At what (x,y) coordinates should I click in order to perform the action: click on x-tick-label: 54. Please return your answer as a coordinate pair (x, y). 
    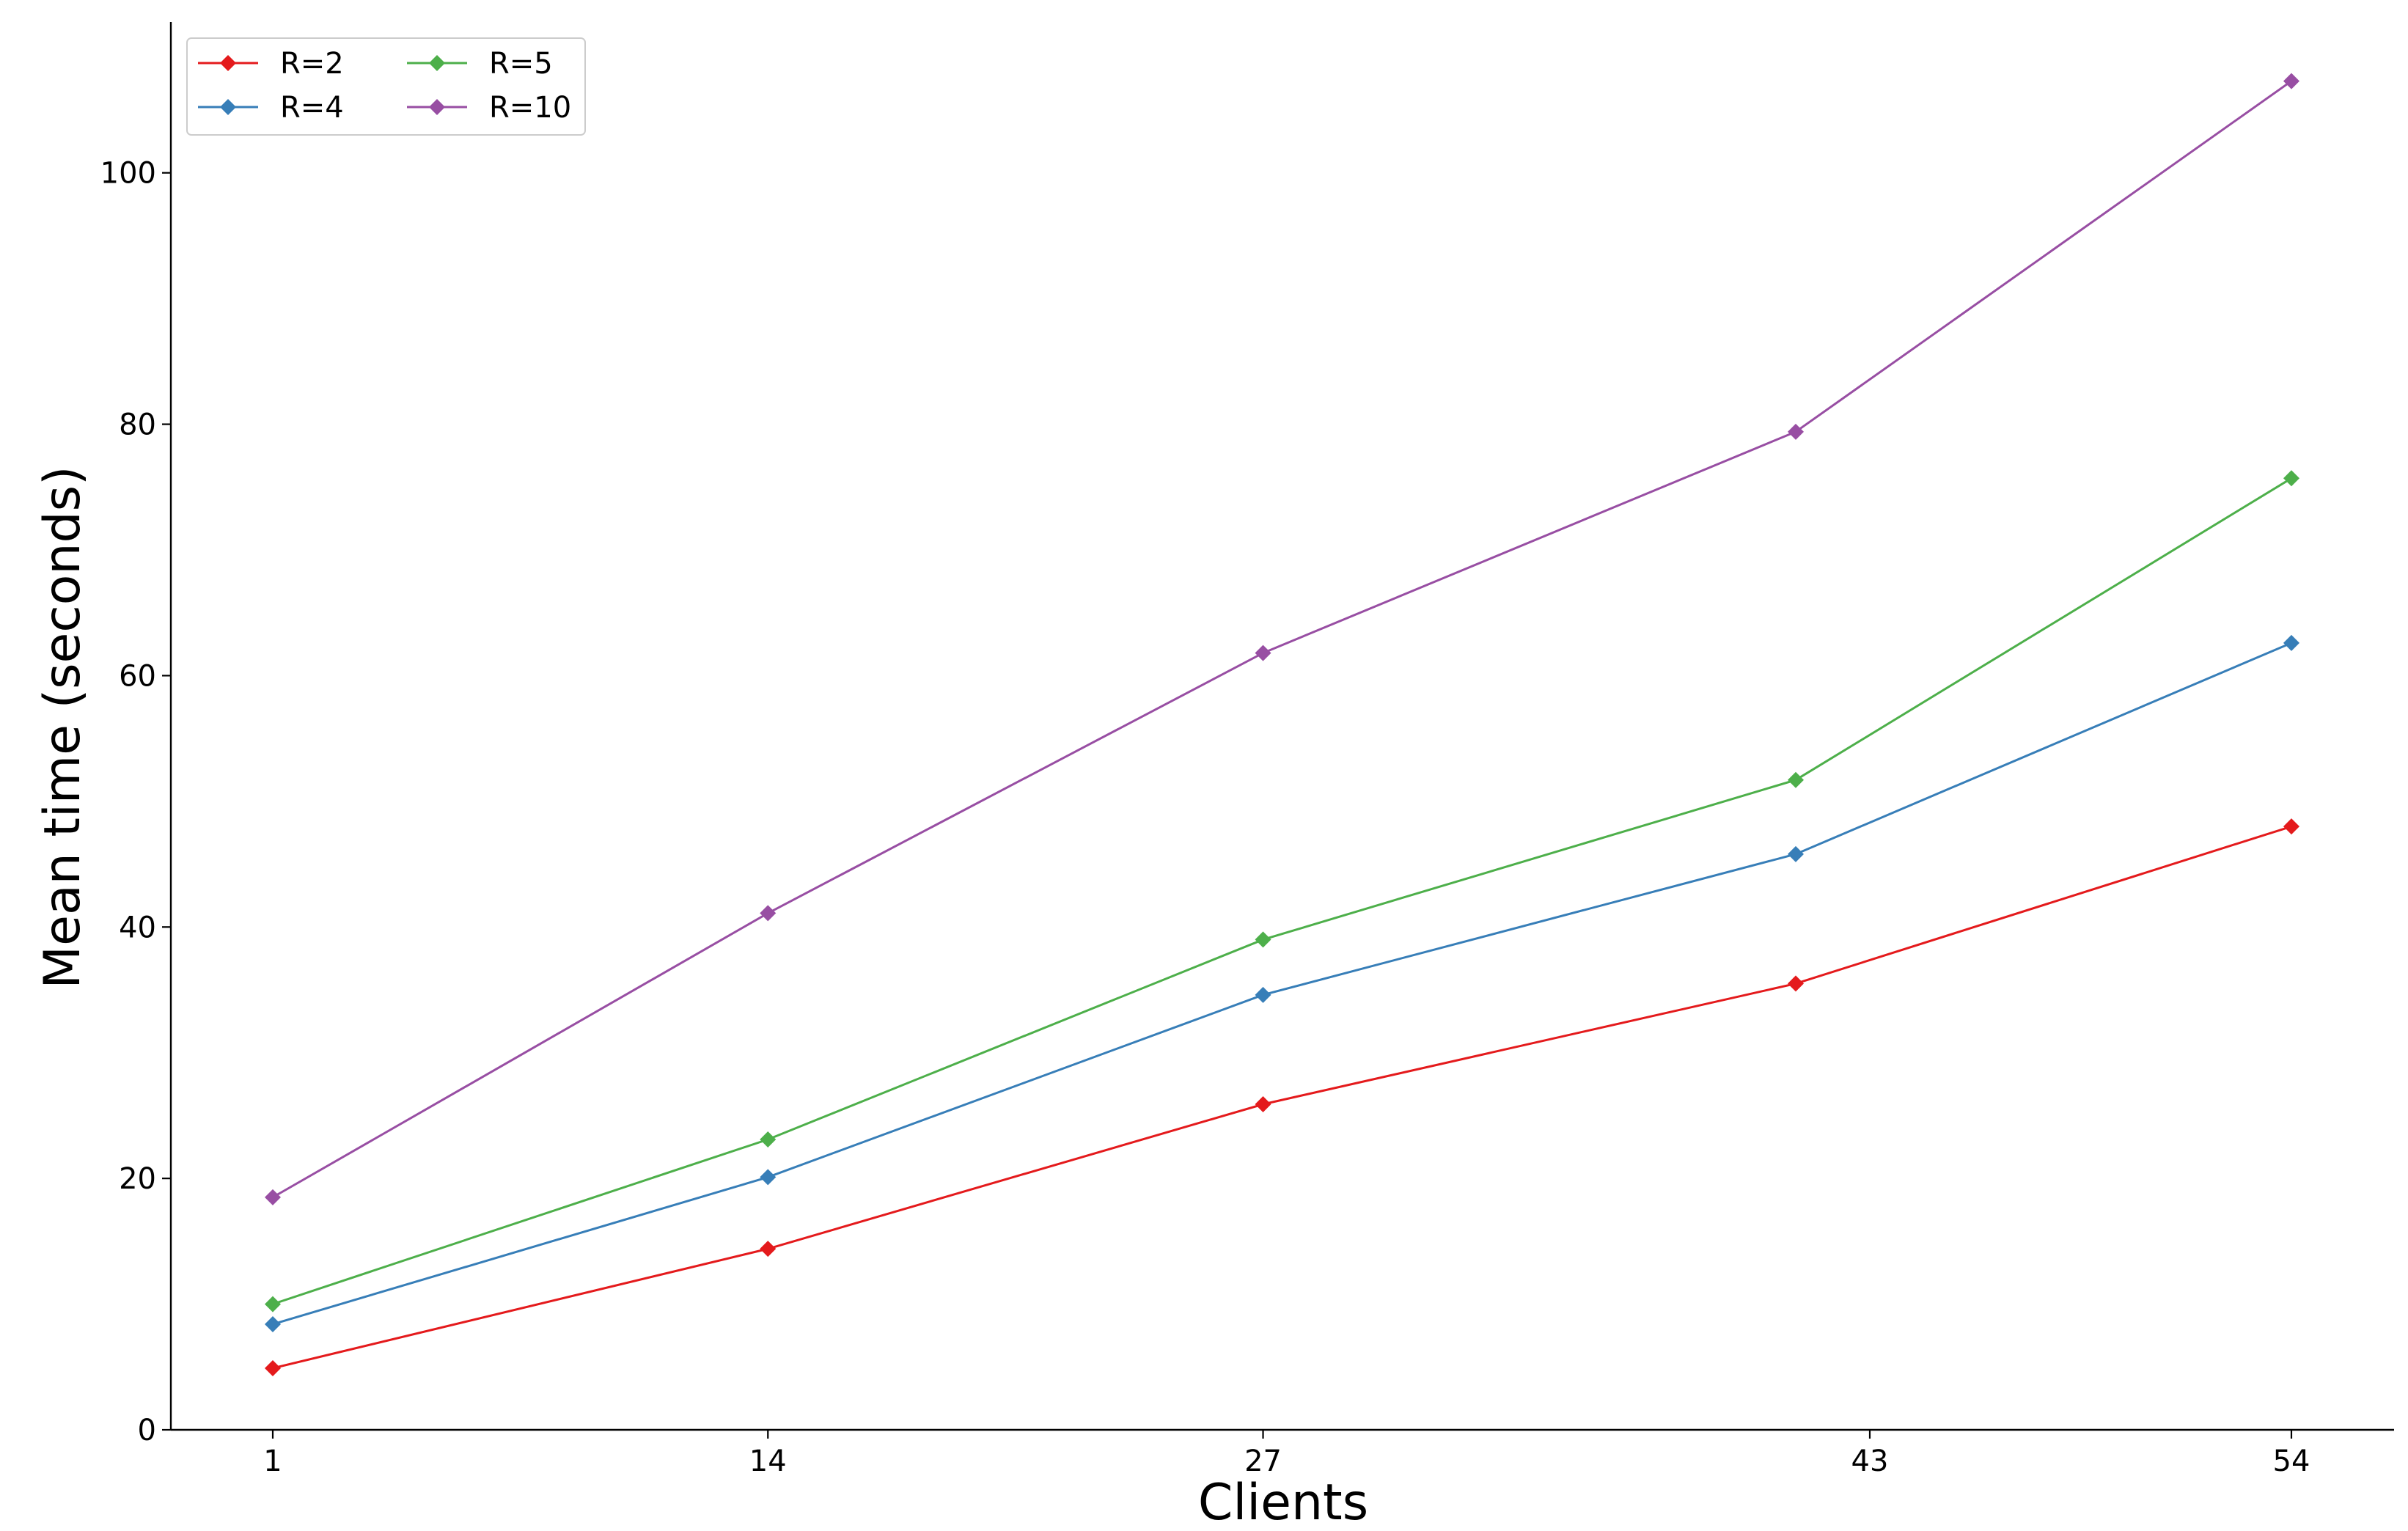
    Looking at the image, I should click on (2291, 1461).